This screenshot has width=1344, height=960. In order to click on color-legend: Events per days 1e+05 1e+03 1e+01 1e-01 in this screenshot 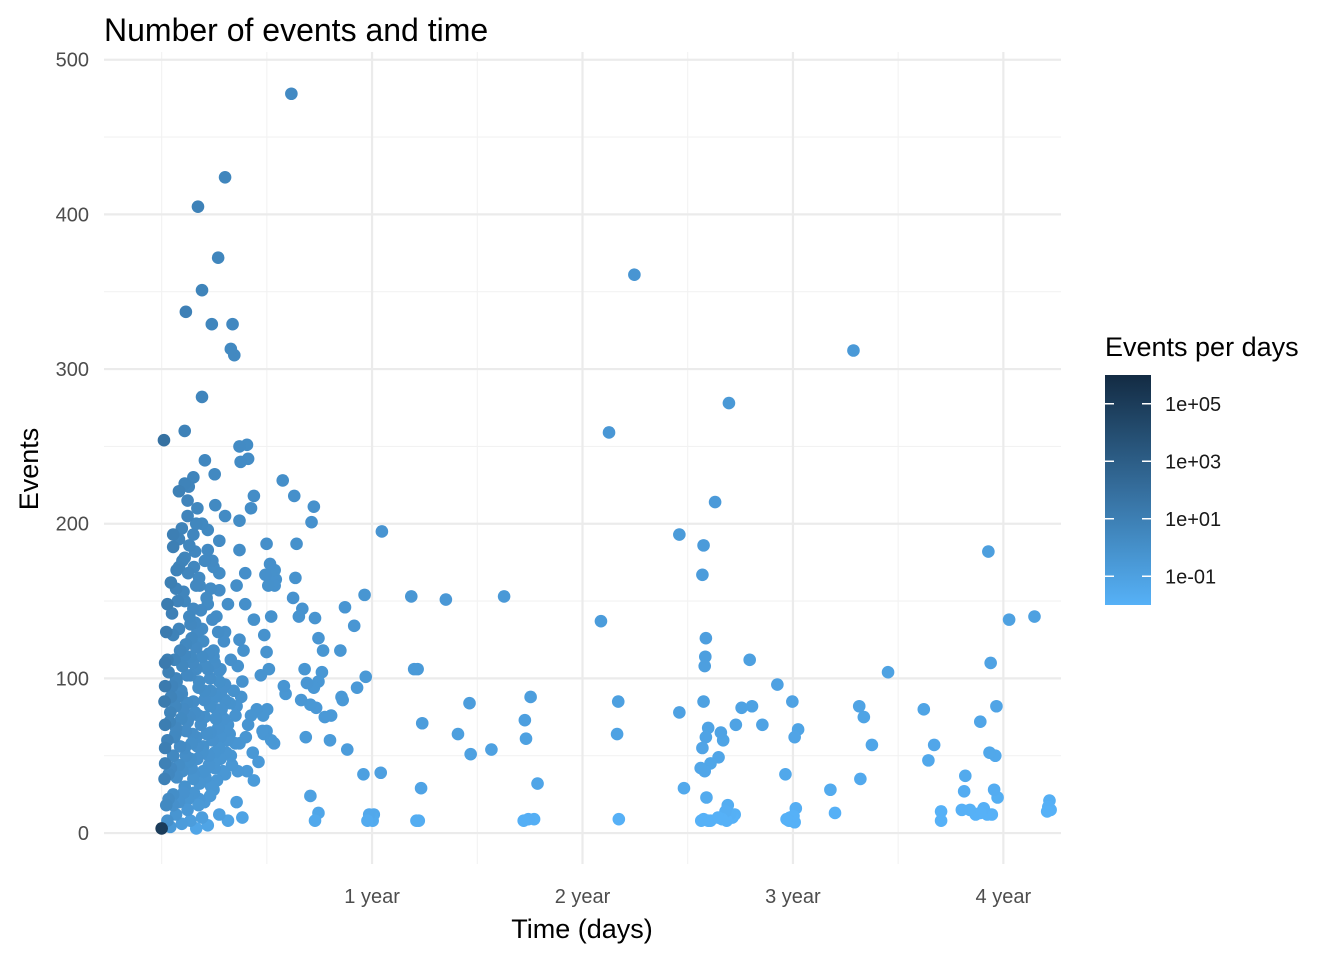, I will do `click(1202, 468)`.